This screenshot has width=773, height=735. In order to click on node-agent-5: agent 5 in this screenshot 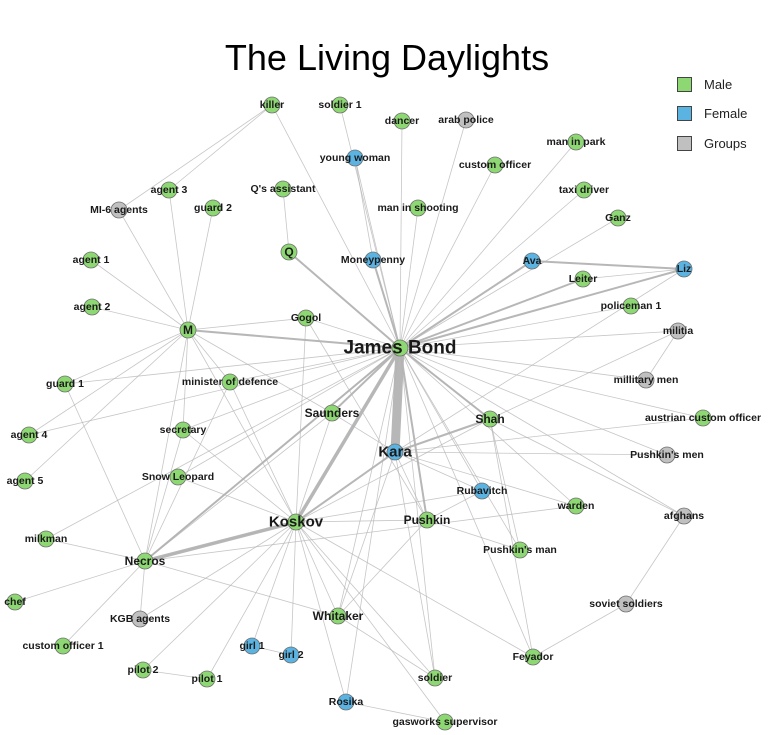, I will do `click(25, 481)`.